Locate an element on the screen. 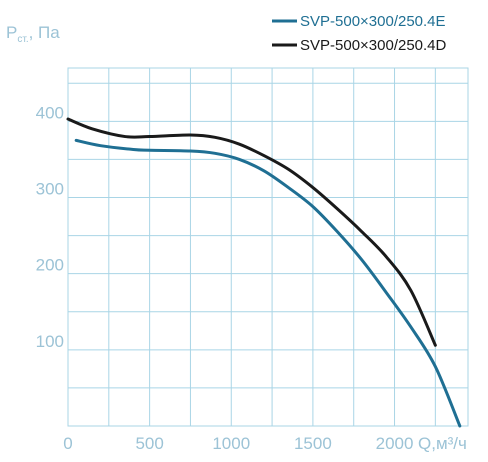  y-tick-label: 400 is located at coordinates (50, 112).